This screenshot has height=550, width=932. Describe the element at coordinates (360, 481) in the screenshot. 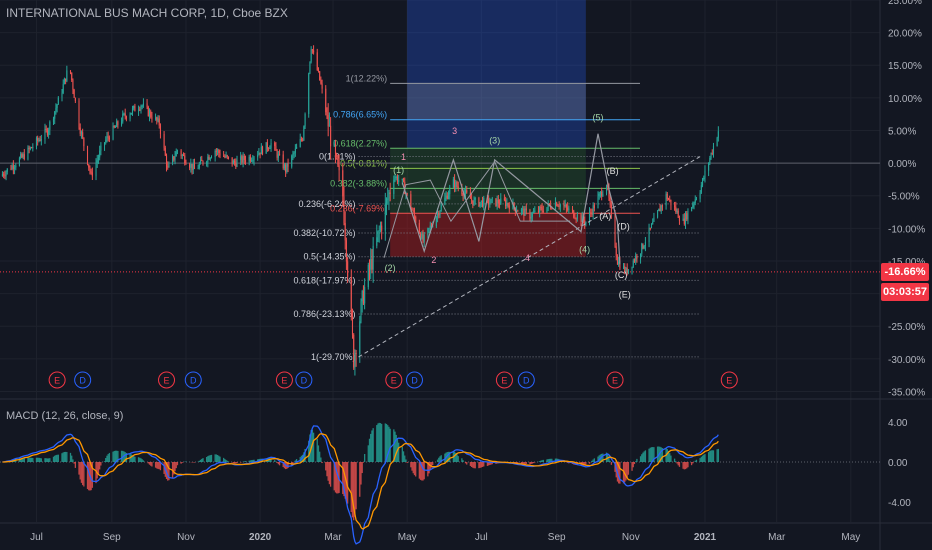

I see `signal-line` at that location.